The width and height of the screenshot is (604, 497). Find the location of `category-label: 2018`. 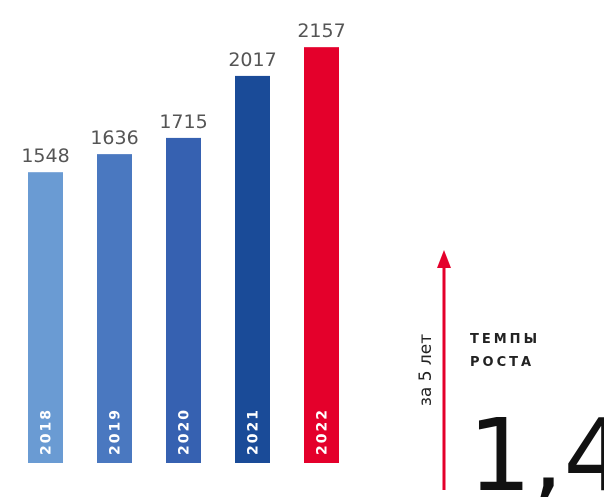

category-label: 2018 is located at coordinates (47, 431).